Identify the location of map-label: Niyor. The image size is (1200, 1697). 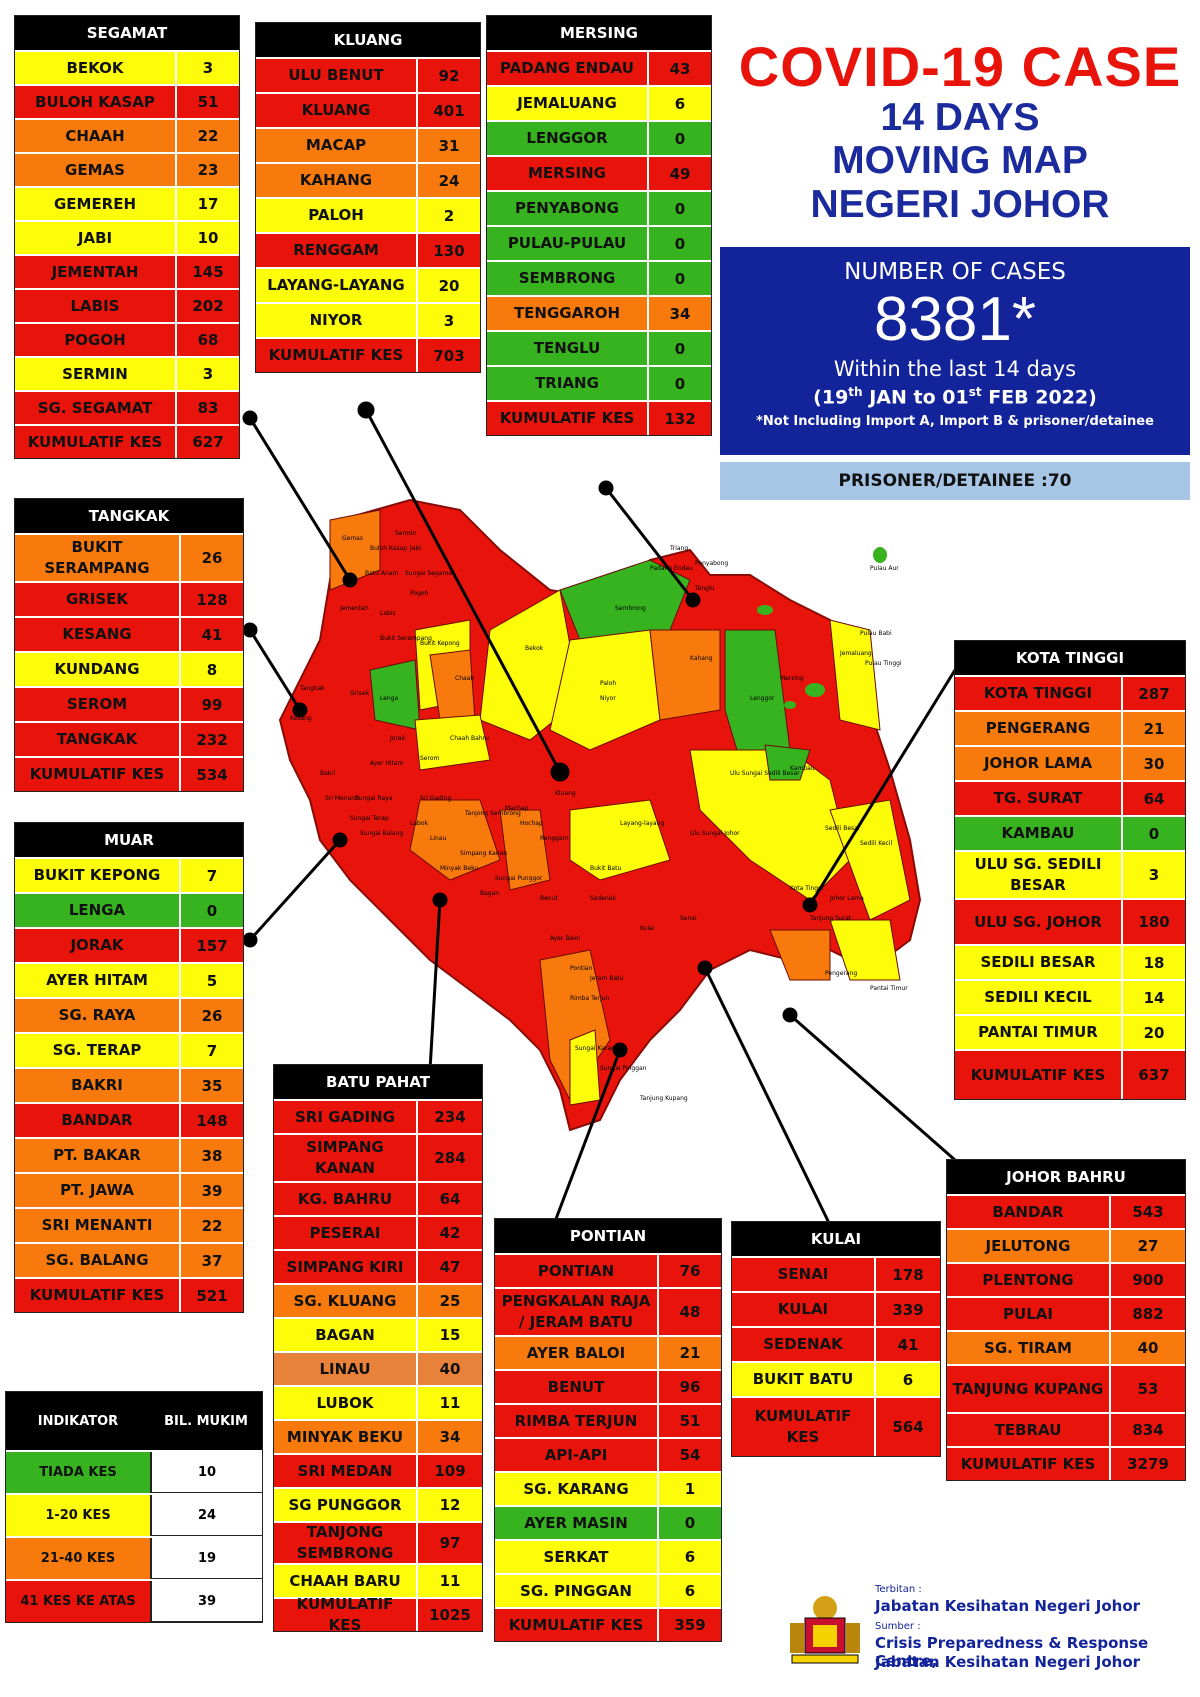
(608, 698).